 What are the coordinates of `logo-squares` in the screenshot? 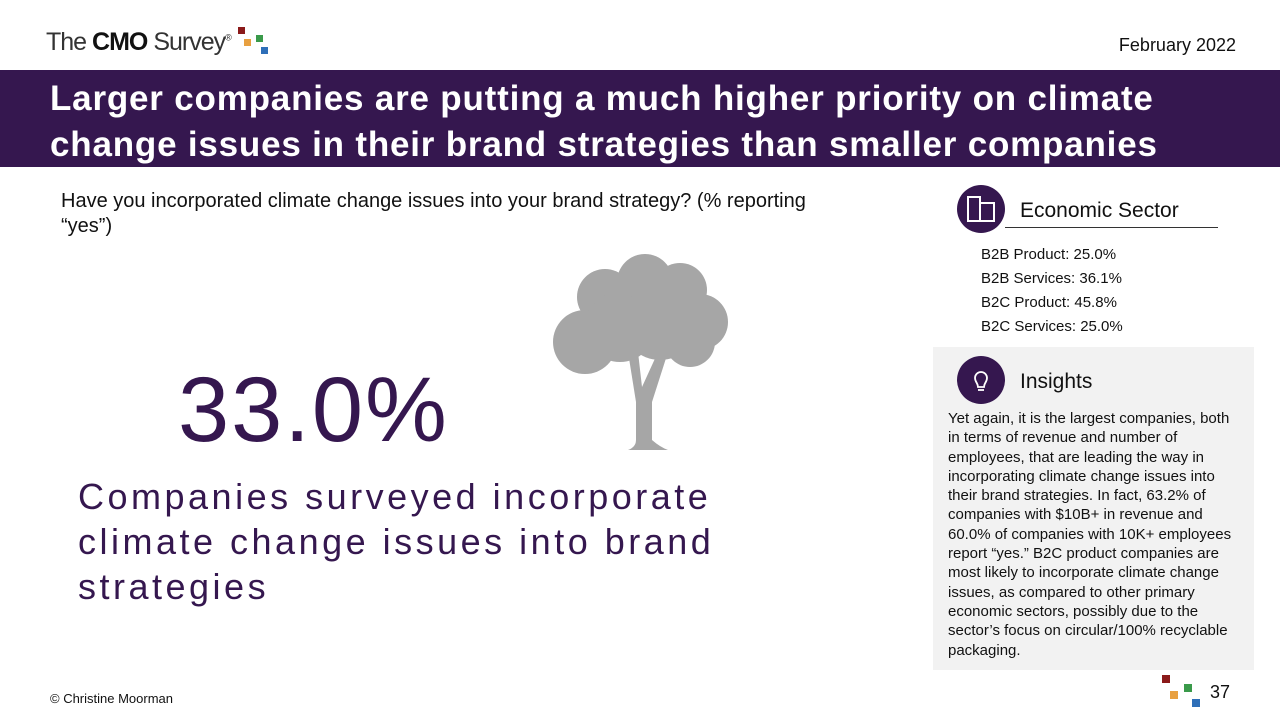 It's located at (253, 40).